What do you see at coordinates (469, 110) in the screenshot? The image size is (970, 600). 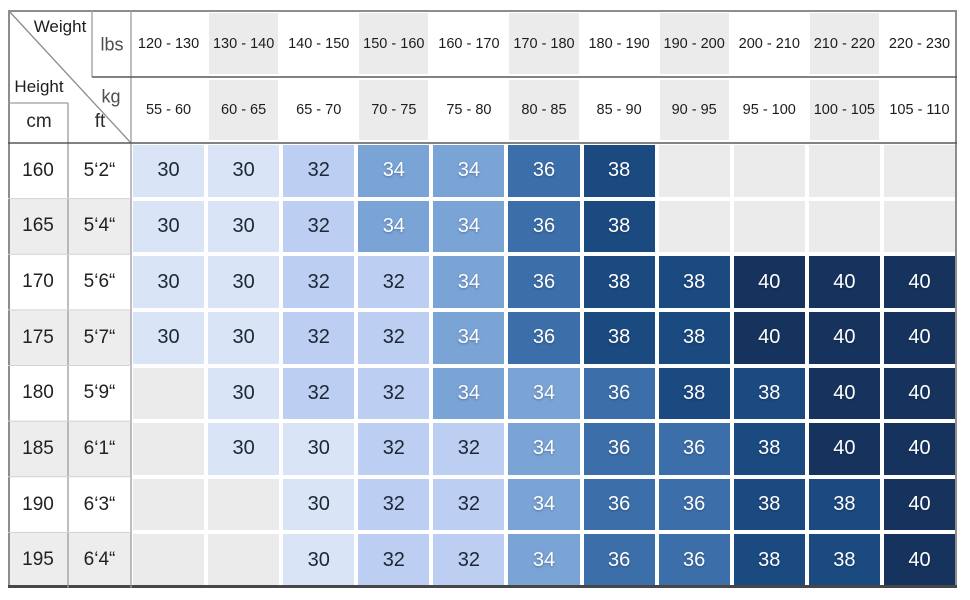 I see `kg-range-header: 75 - 80` at bounding box center [469, 110].